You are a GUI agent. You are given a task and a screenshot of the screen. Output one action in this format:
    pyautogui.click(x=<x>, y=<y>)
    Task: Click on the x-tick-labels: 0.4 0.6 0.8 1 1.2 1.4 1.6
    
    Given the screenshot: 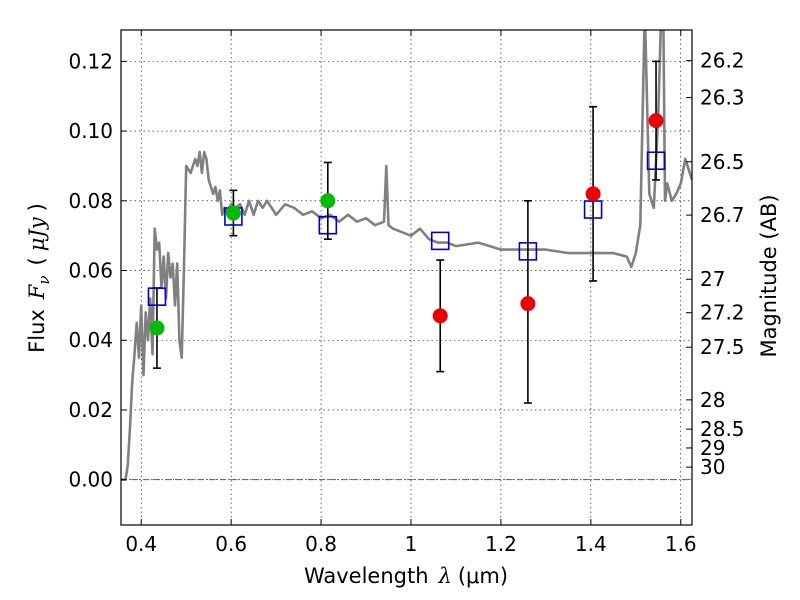 What is the action you would take?
    pyautogui.click(x=410, y=544)
    